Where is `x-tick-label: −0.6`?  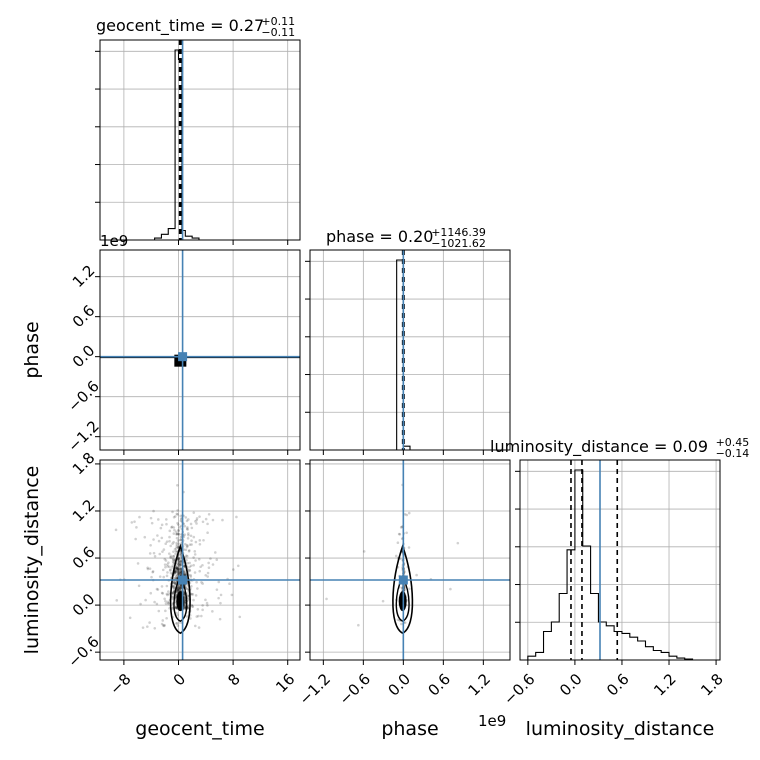
x-tick-label: −0.6 is located at coordinates (519, 689).